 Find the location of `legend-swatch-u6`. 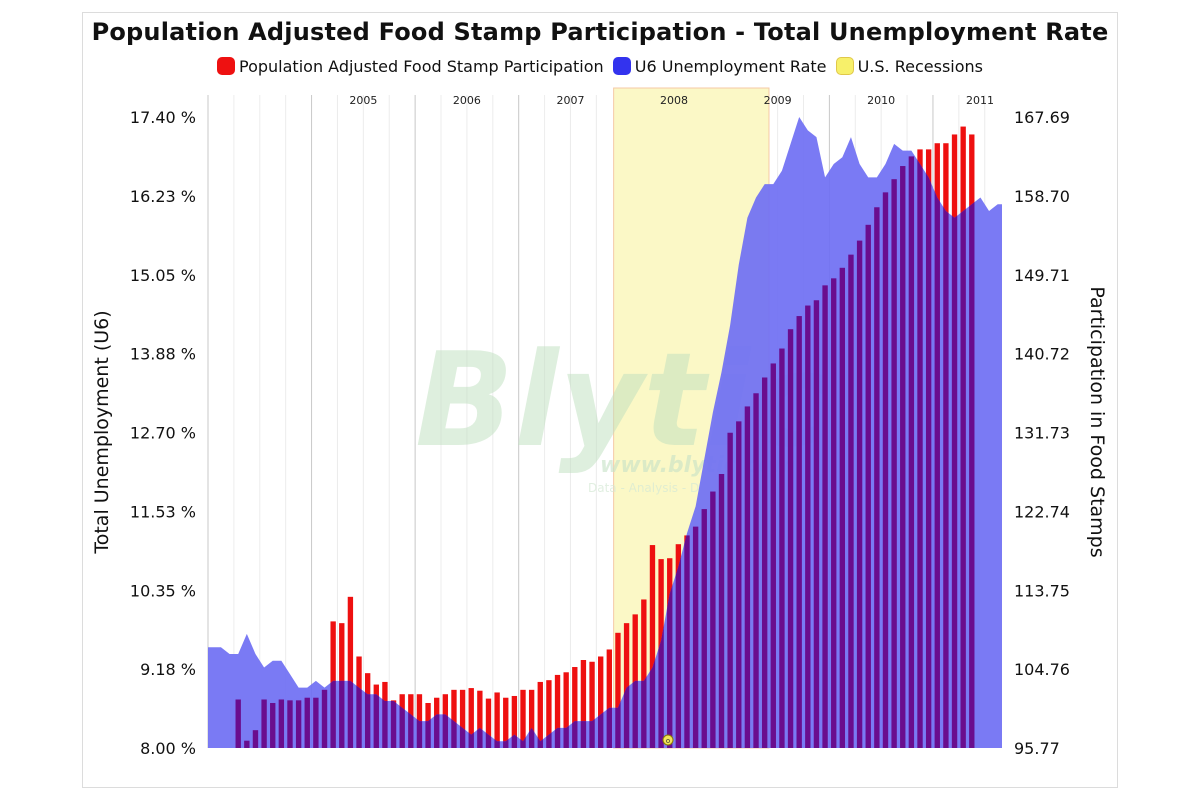

legend-swatch-u6 is located at coordinates (621, 66).